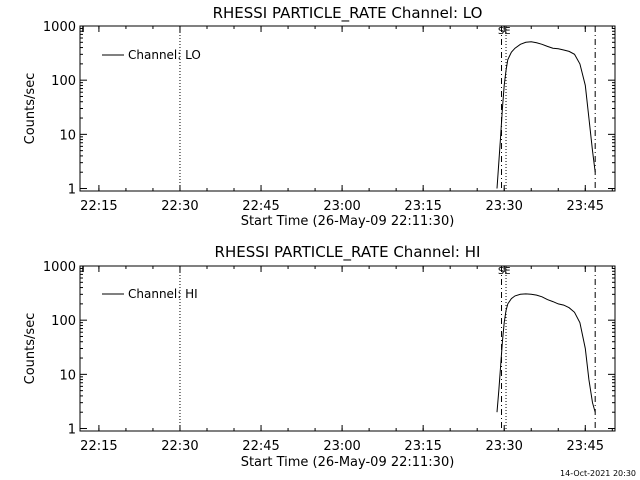  What do you see at coordinates (164, 55) in the screenshot?
I see `legend-label: Channel: LO` at bounding box center [164, 55].